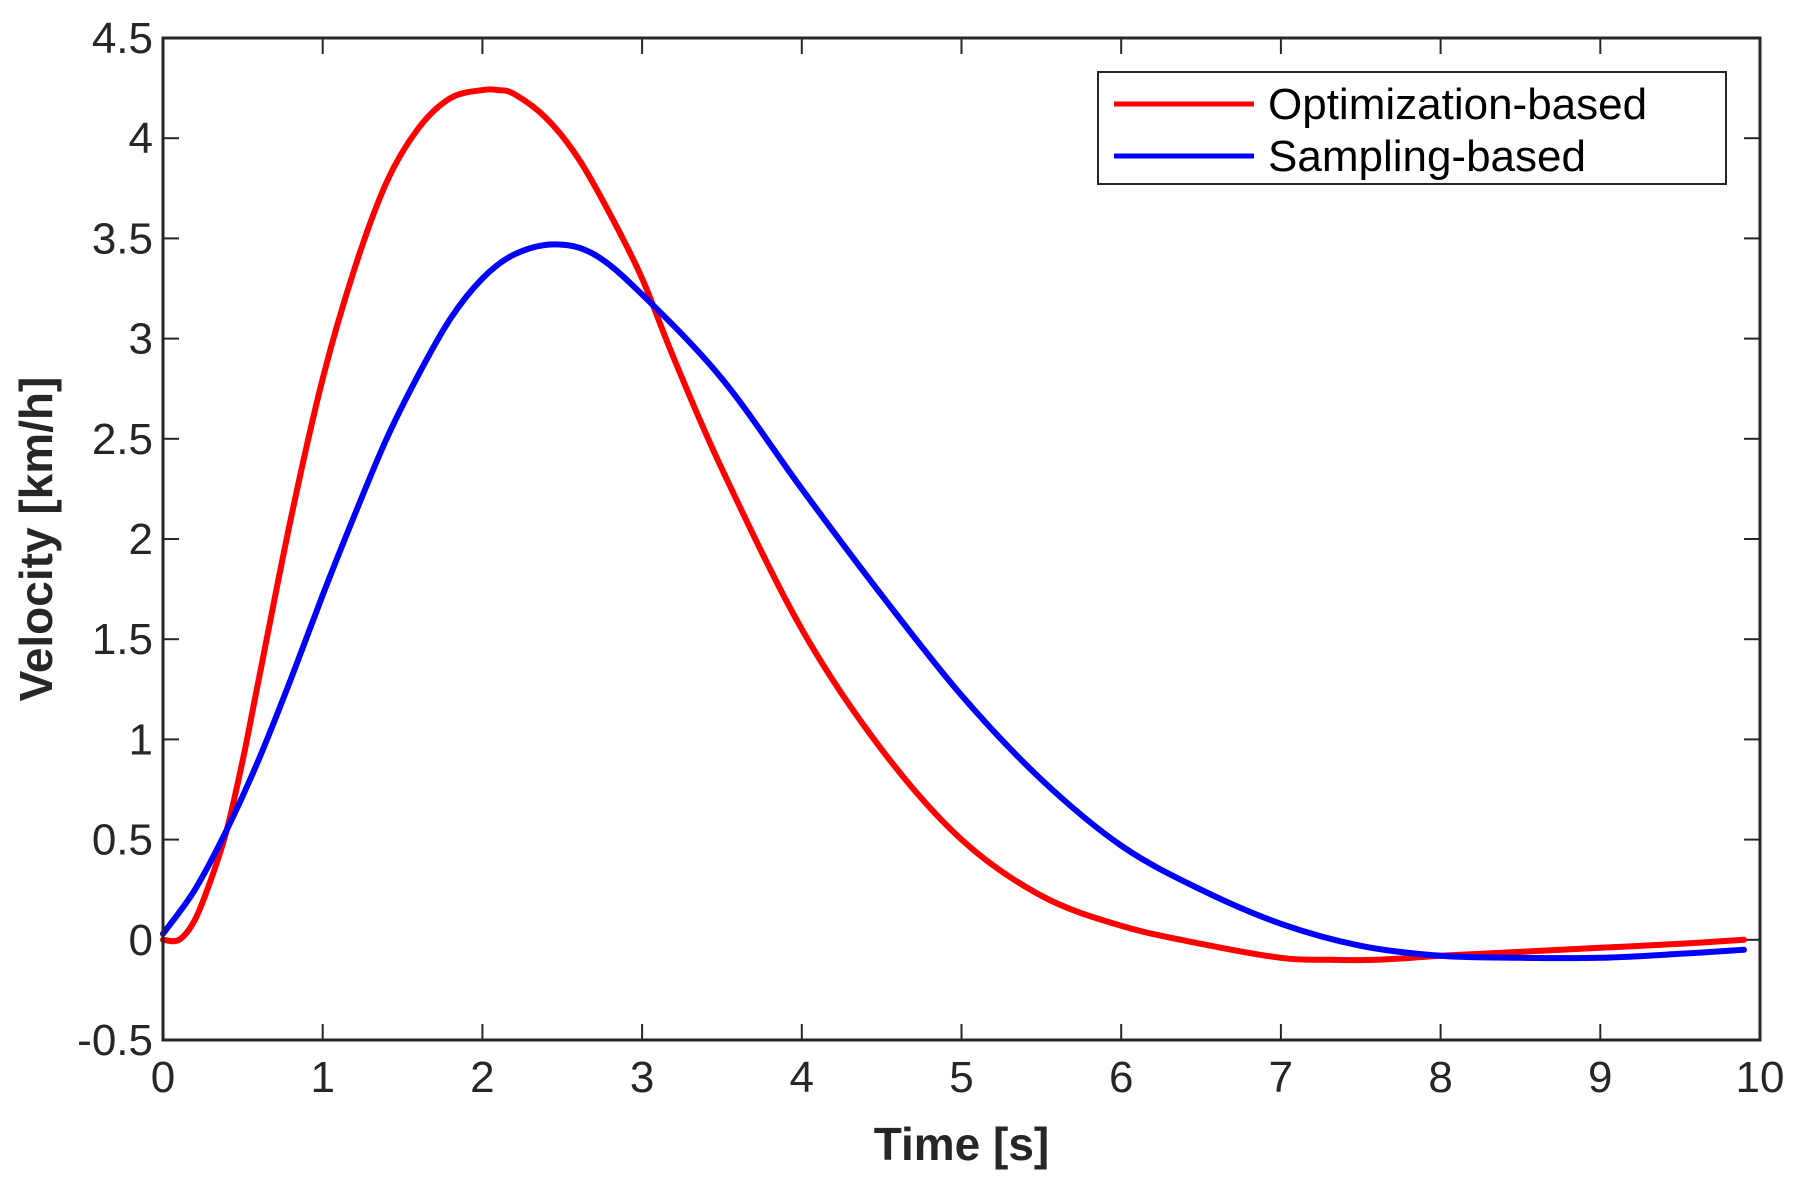  I want to click on x-tick-label: 8, so click(1440, 1077).